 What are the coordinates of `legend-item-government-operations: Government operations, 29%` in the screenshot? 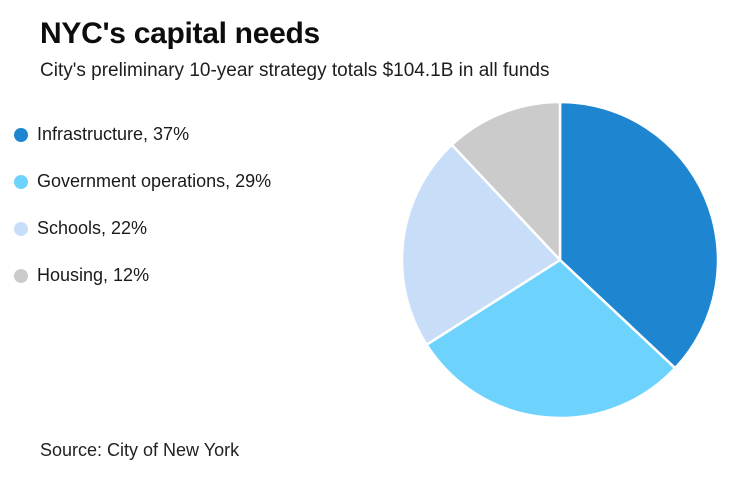 It's located at (142, 181).